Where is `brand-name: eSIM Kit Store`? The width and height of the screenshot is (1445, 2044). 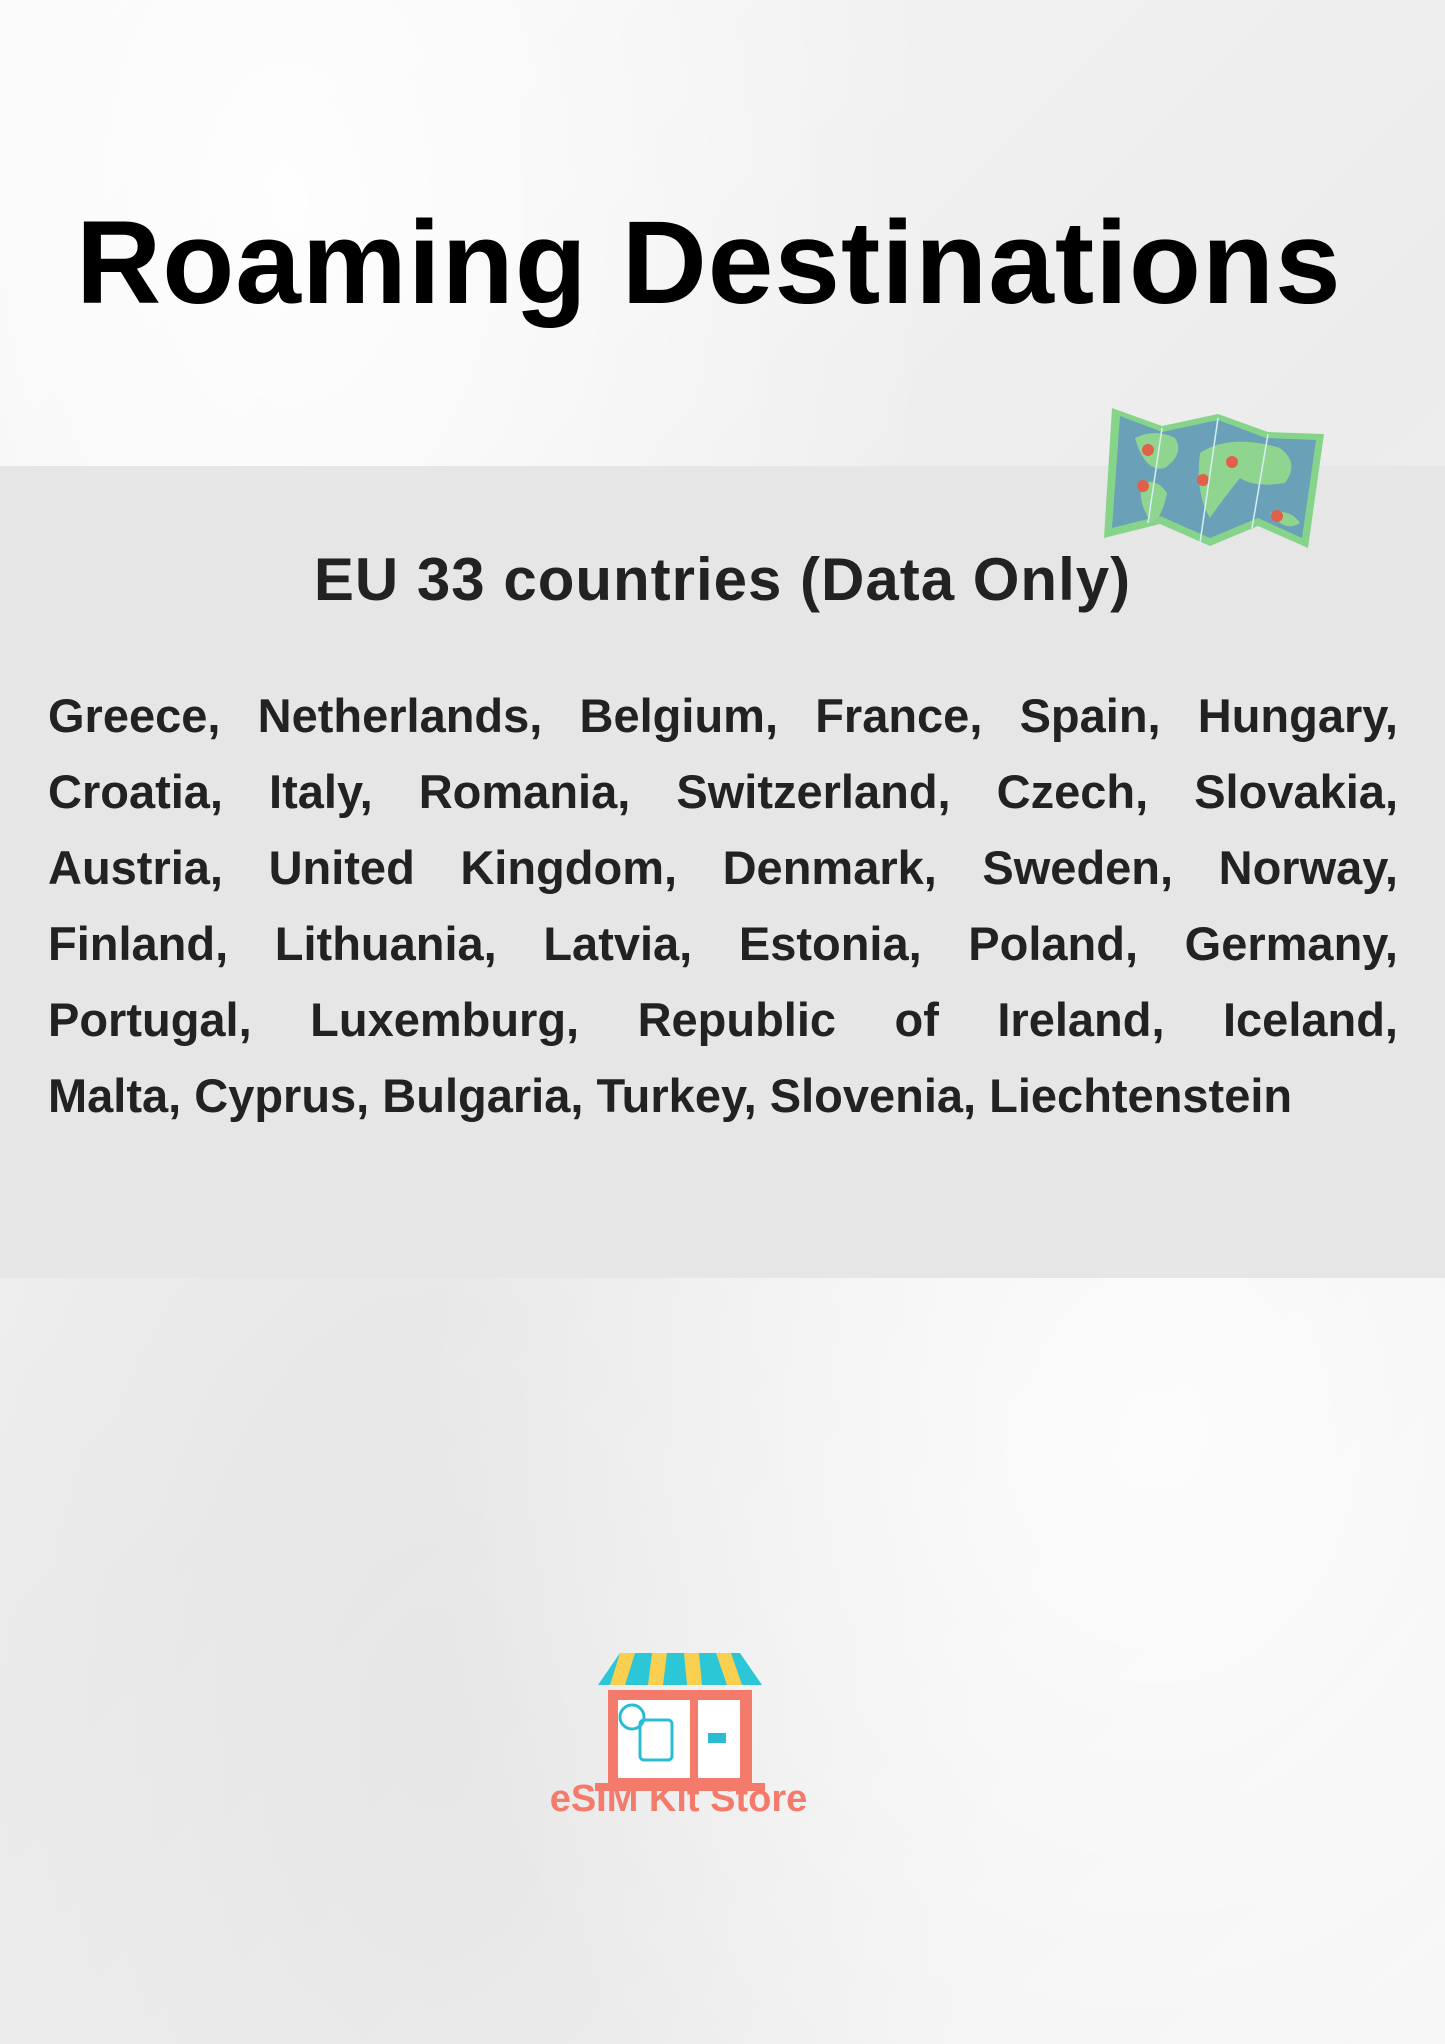 brand-name: eSIM Kit Store is located at coordinates (678, 1799).